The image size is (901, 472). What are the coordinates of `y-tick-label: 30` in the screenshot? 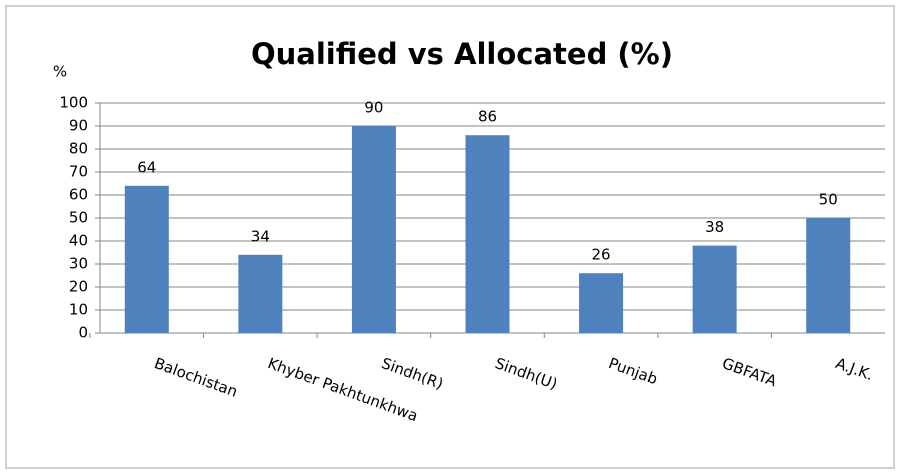 It's located at (78, 264).